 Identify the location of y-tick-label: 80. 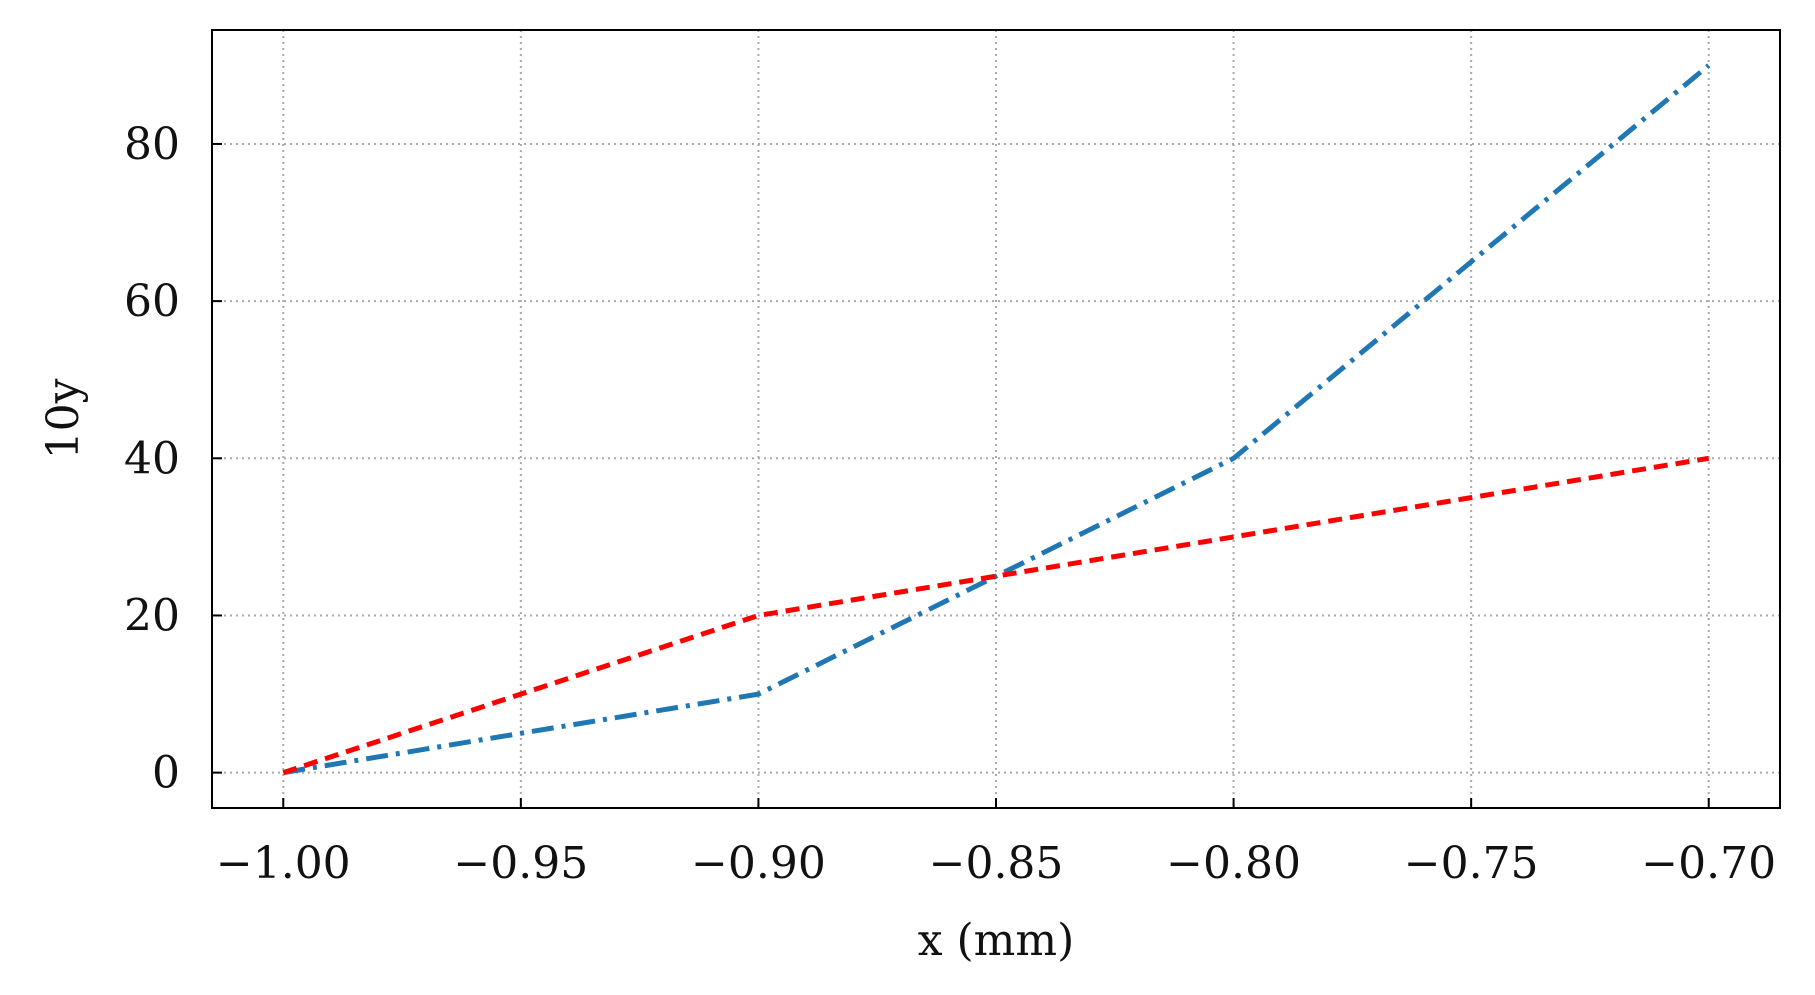
(152, 144).